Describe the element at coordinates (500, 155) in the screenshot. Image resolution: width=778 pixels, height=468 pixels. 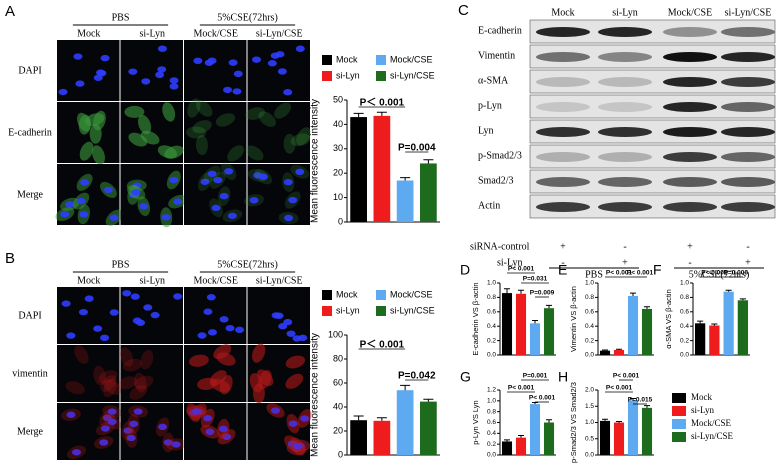
I see `blot-label: p-Smad2/3` at that location.